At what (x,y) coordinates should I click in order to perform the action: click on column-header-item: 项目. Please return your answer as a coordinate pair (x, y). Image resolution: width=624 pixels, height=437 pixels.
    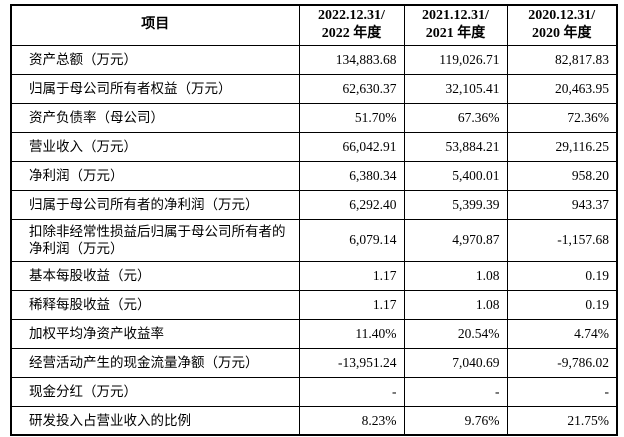
    Looking at the image, I should click on (155, 25).